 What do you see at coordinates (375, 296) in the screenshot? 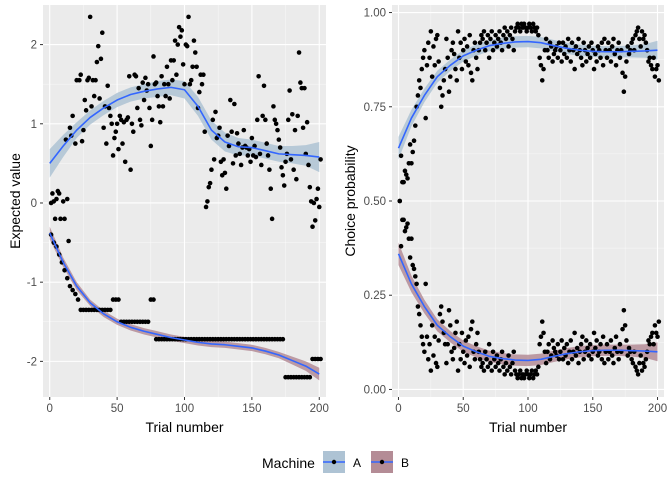
I see `y-tick-label: 0.25` at bounding box center [375, 296].